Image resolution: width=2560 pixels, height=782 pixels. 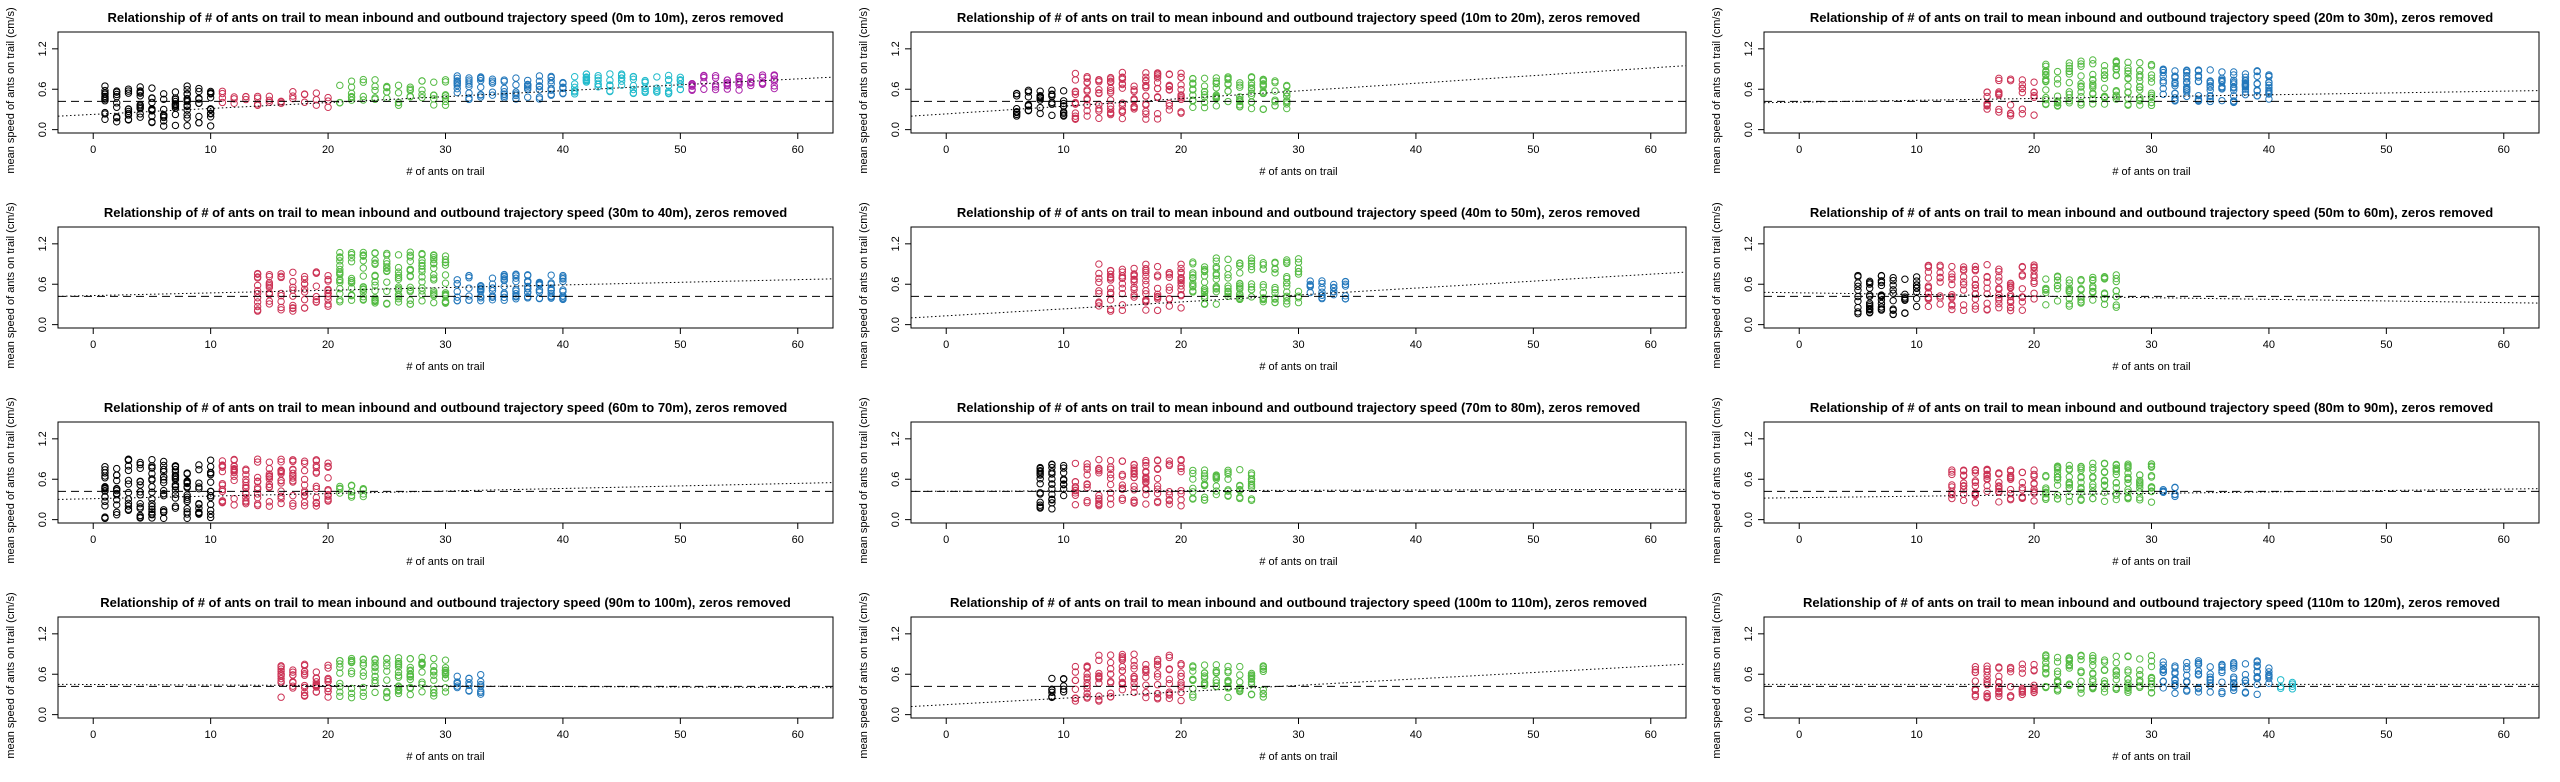 I want to click on y-tick-label: 0.6, so click(x=43, y=479).